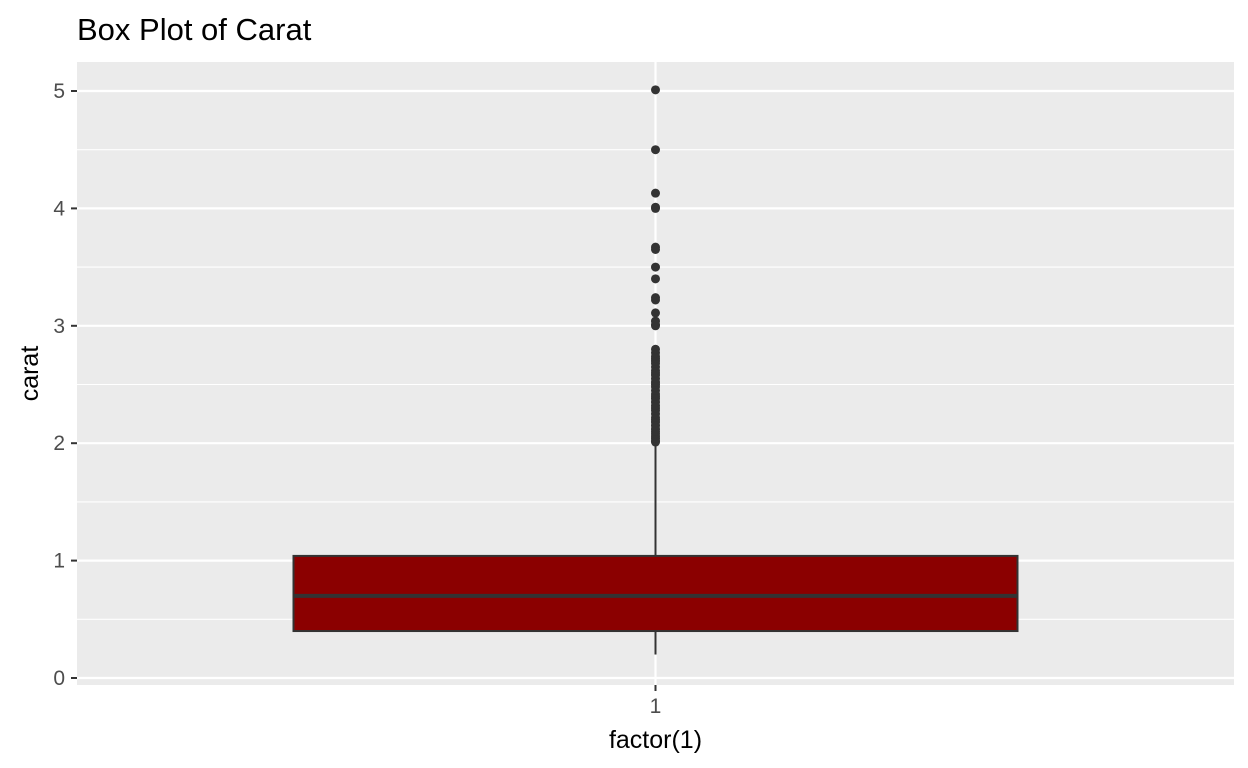 This screenshot has height=768, width=1248. I want to click on y-tick-label: 3, so click(59, 326).